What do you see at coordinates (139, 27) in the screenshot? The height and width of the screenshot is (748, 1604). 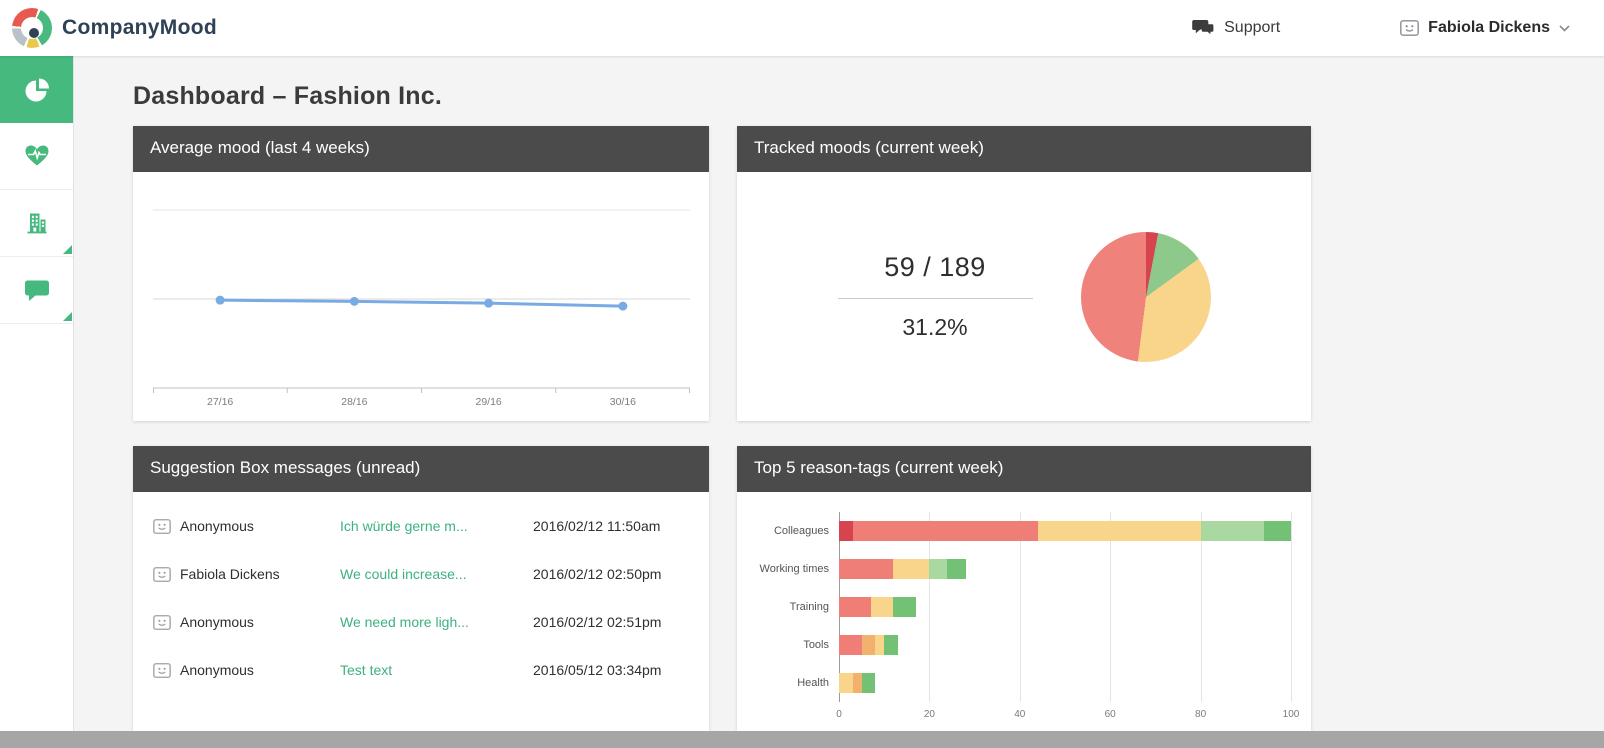 I see `brand-name: CompanyMood` at bounding box center [139, 27].